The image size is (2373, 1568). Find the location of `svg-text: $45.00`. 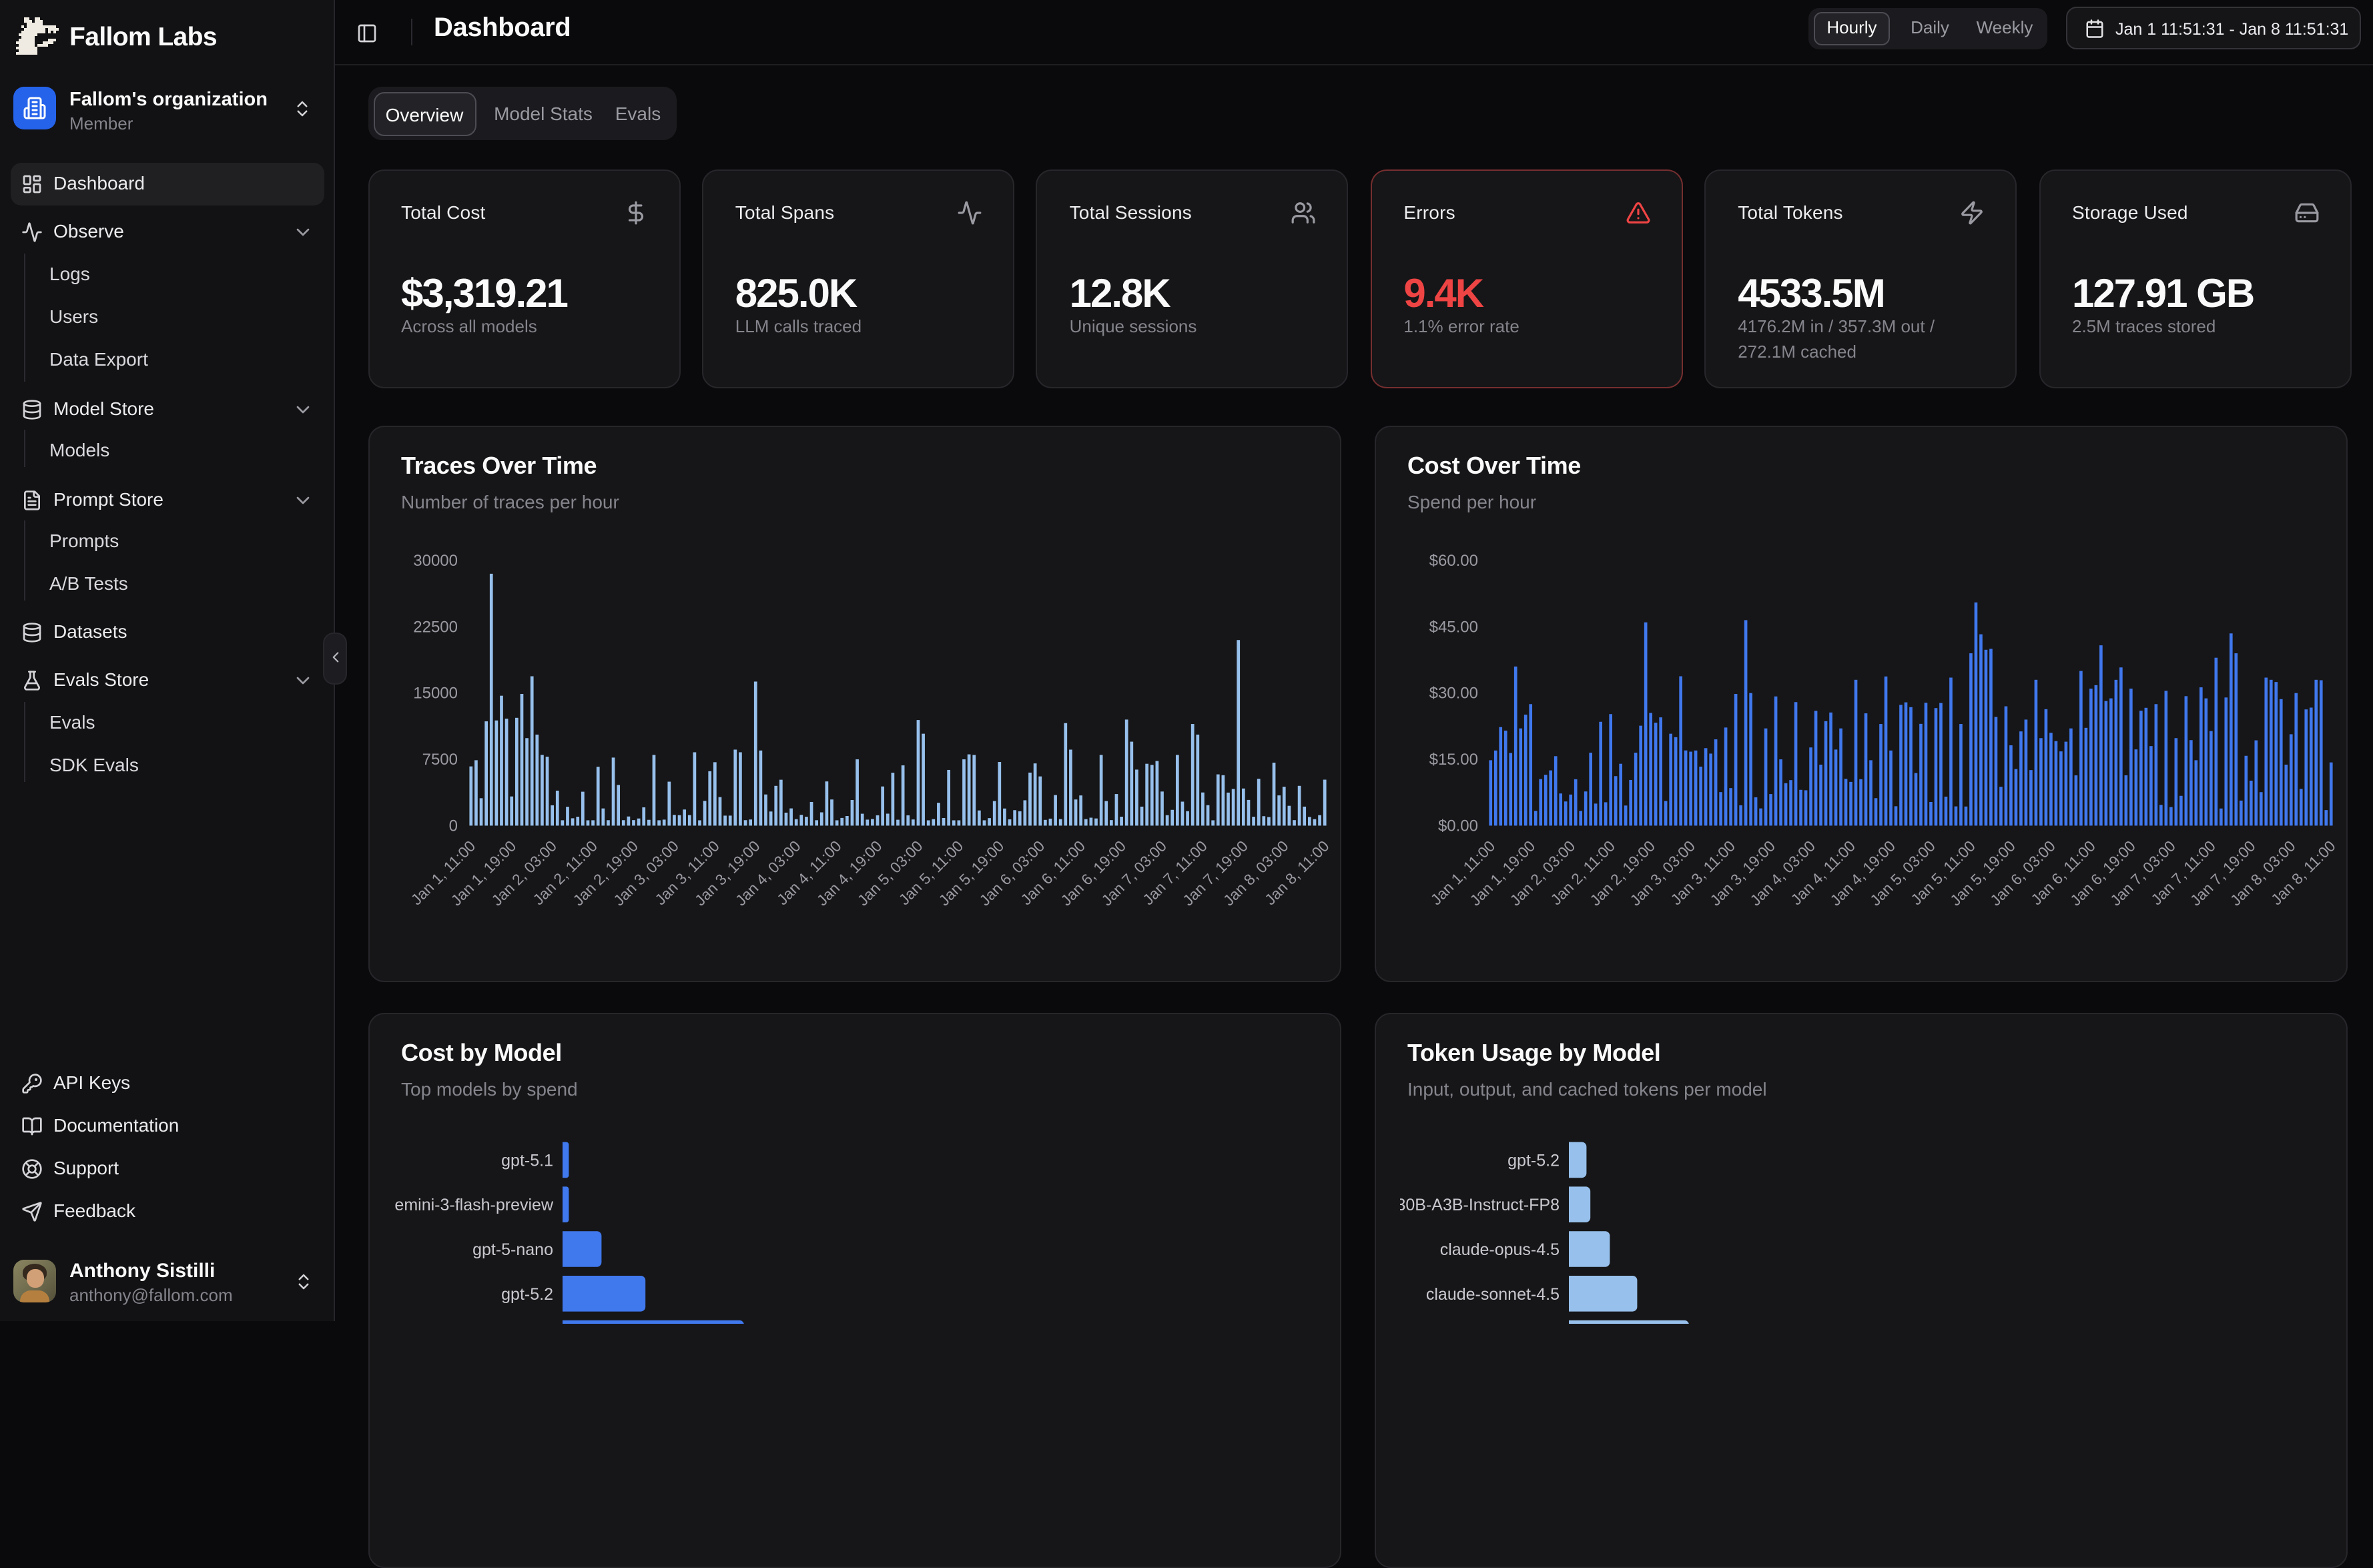

svg-text: $45.00 is located at coordinates (1453, 627).